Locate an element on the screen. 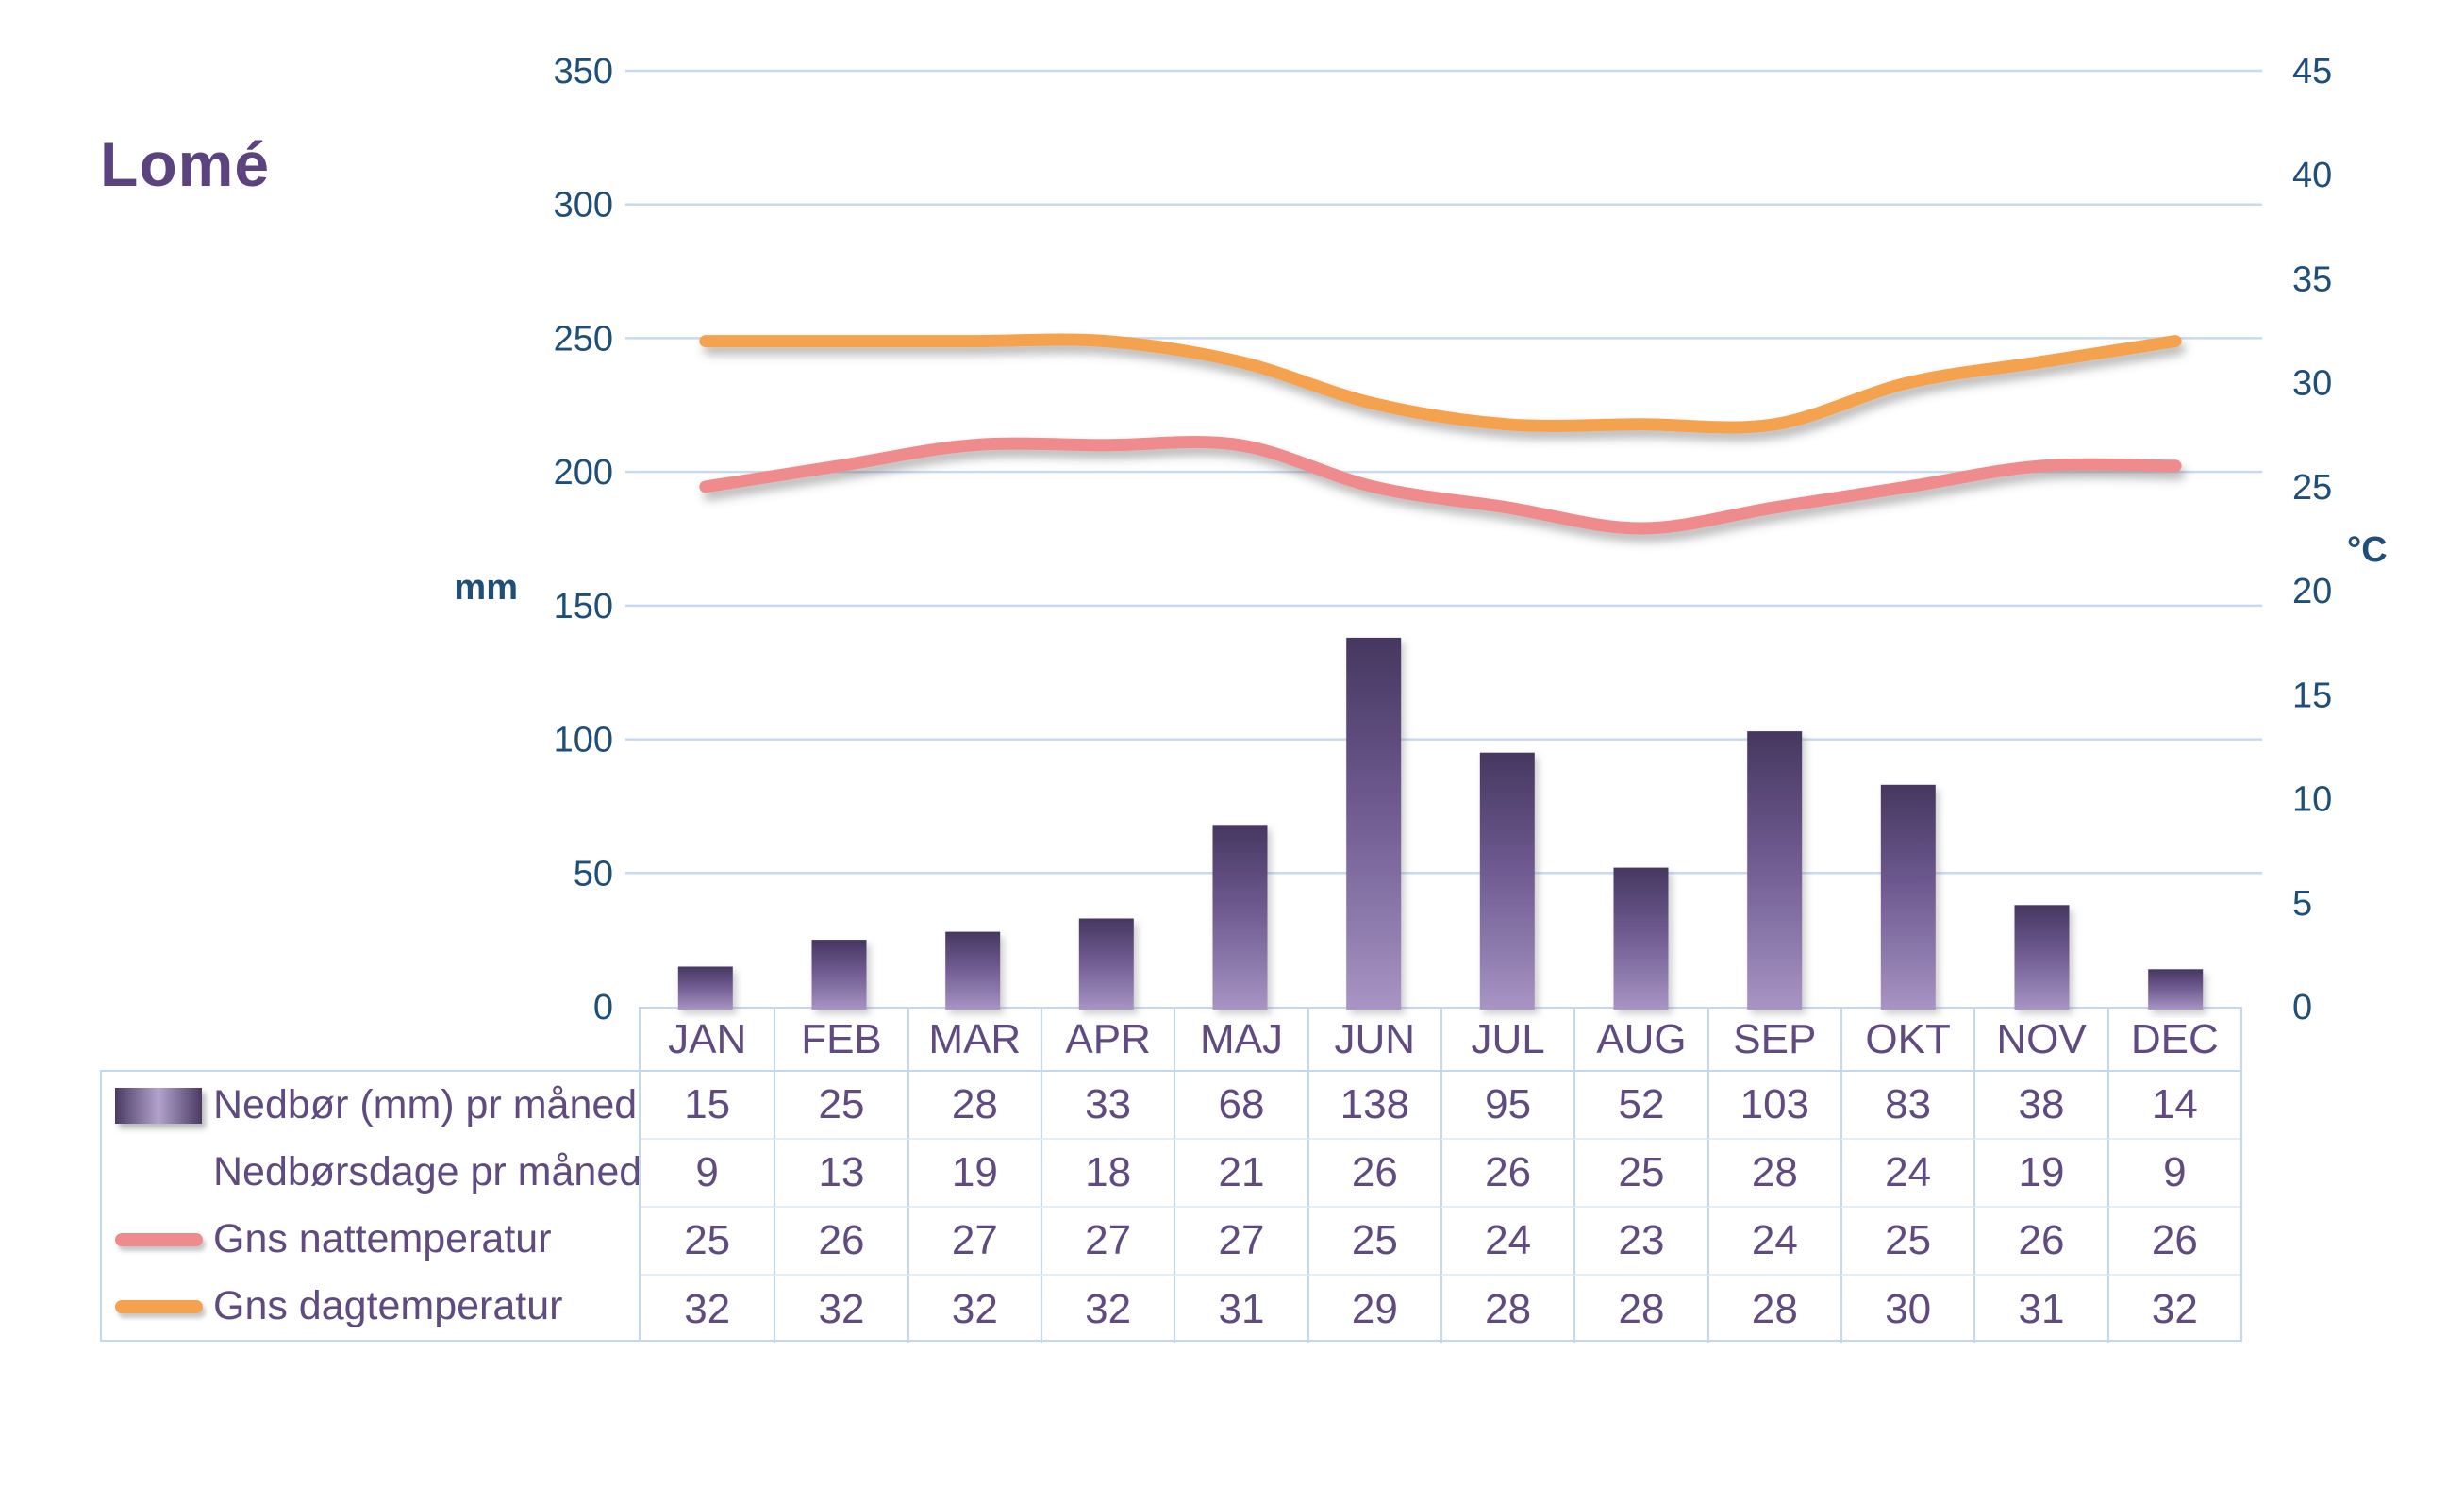 Image resolution: width=2464 pixels, height=1486 pixels. svg-text: 150 is located at coordinates (584, 606).